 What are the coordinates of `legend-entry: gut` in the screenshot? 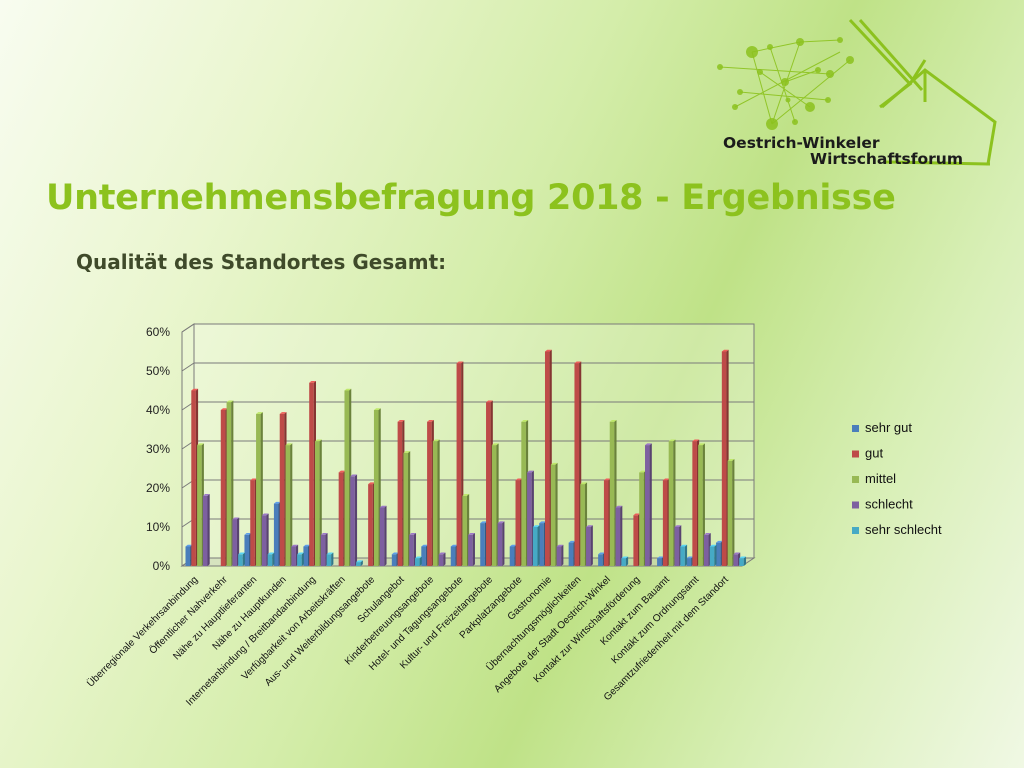 It's located at (874, 453).